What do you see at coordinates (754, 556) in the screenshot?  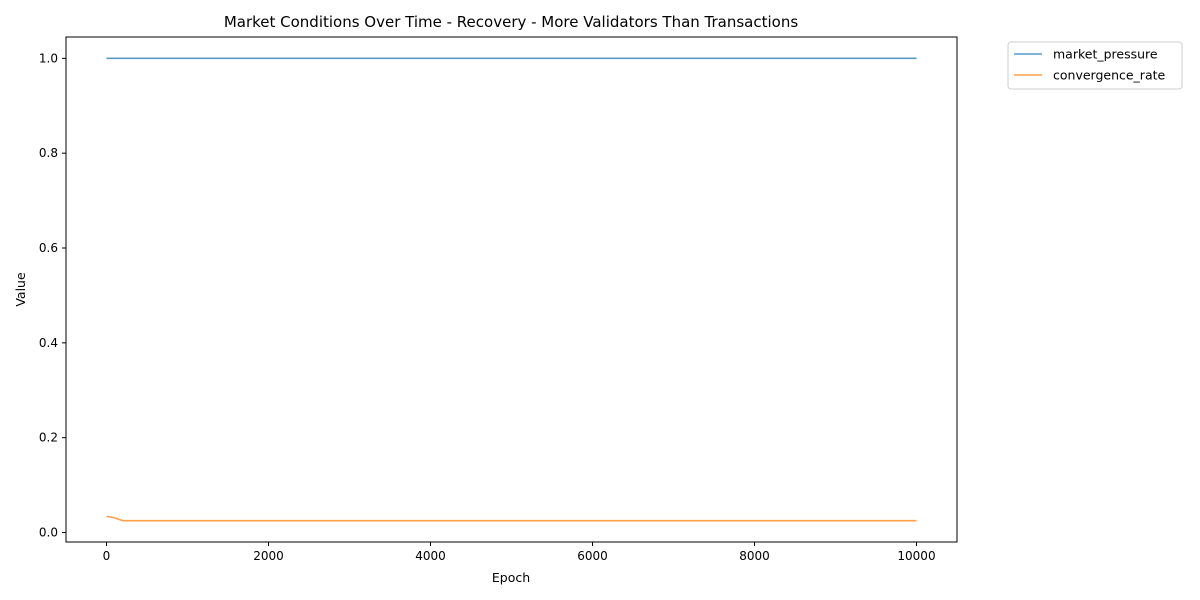 I see `x-tick-label: 8000` at bounding box center [754, 556].